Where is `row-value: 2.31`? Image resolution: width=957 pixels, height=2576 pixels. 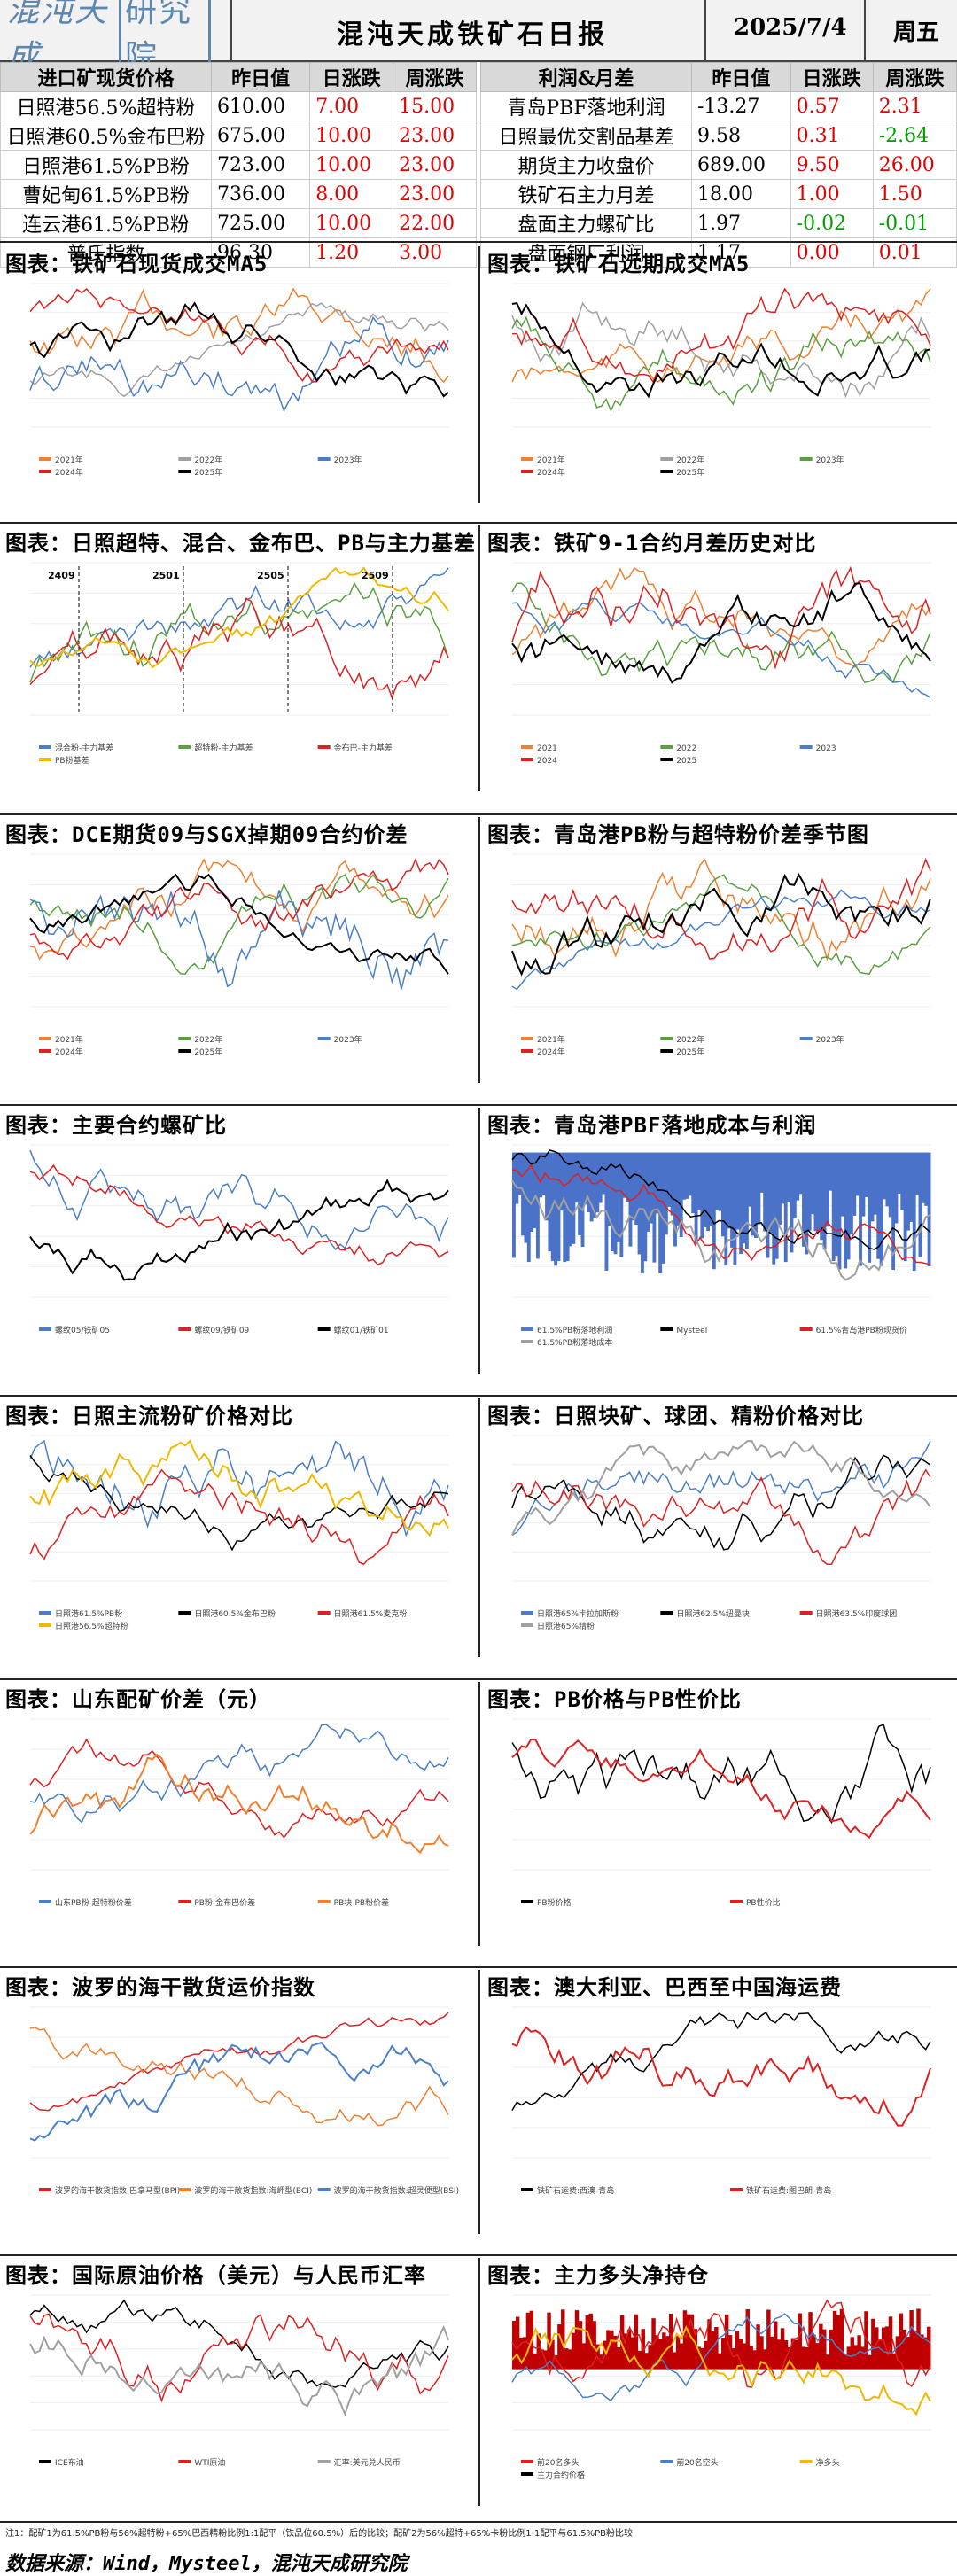 row-value: 2.31 is located at coordinates (914, 106).